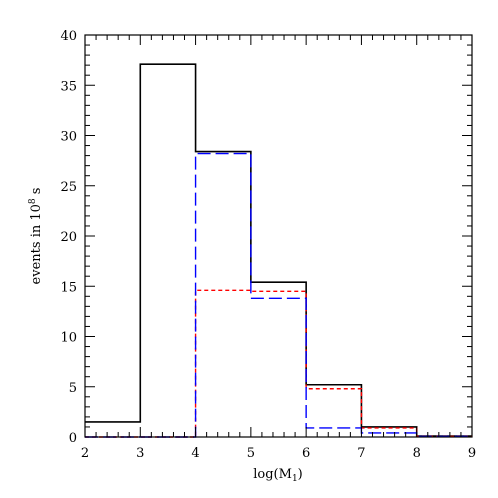 The image size is (498, 498). Describe the element at coordinates (306, 453) in the screenshot. I see `x-tick-label: 6` at that location.